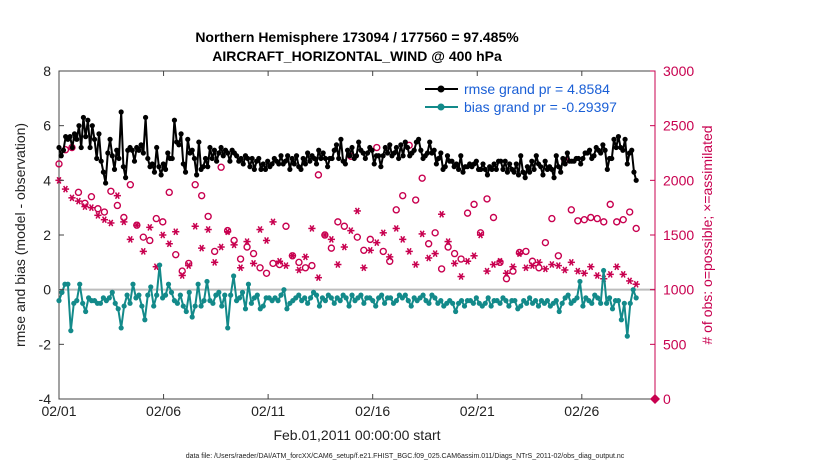 The image size is (830, 470). Describe the element at coordinates (655, 399) in the screenshot. I see `right-axis-end-marker` at that location.